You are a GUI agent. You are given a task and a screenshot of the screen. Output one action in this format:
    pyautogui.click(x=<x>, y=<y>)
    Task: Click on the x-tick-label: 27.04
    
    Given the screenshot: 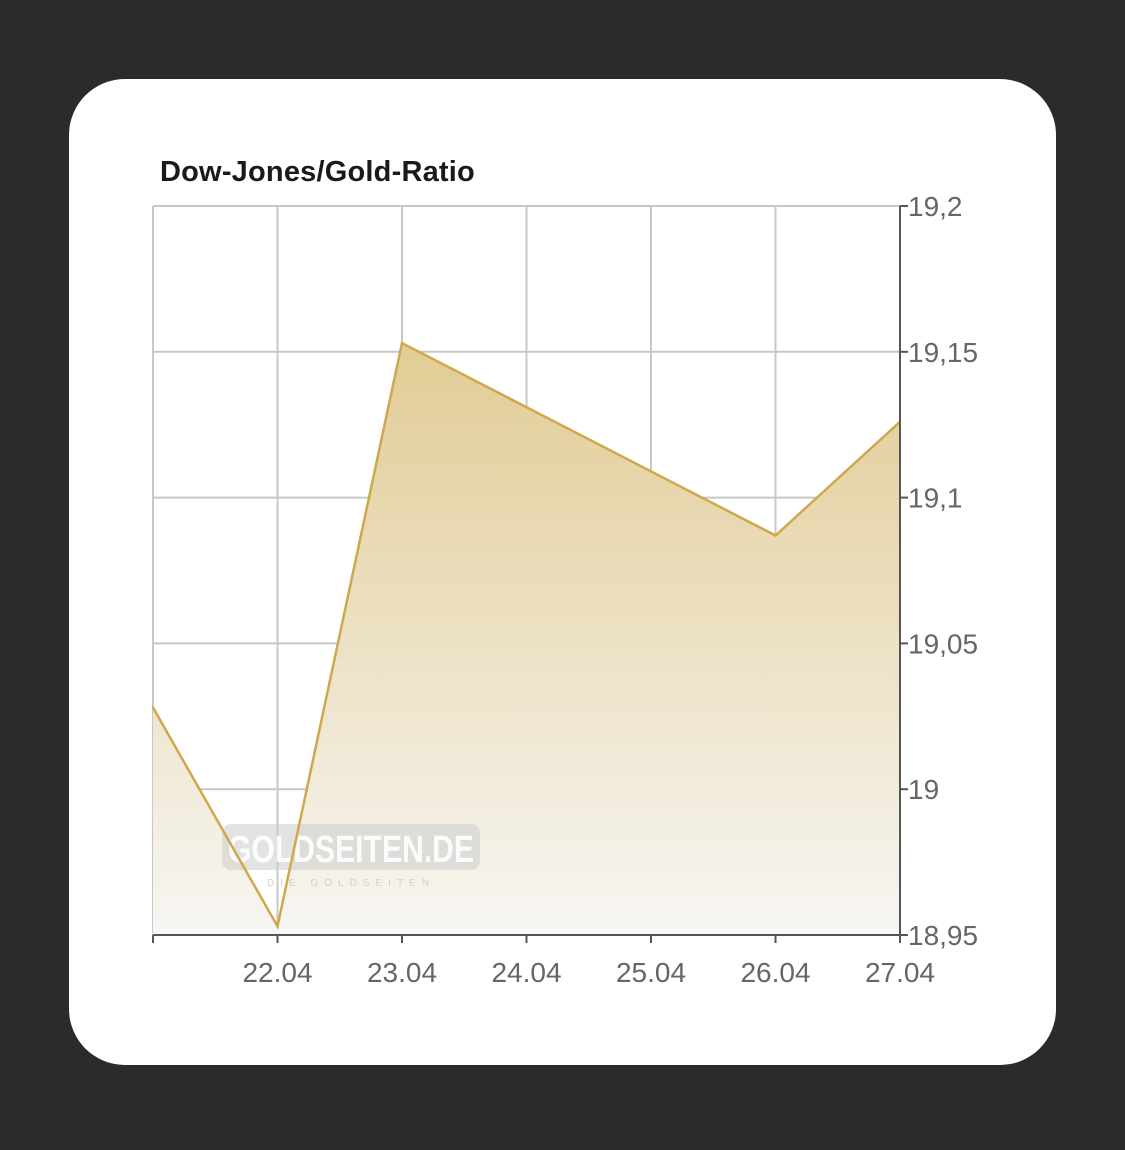 What is the action you would take?
    pyautogui.click(x=900, y=972)
    